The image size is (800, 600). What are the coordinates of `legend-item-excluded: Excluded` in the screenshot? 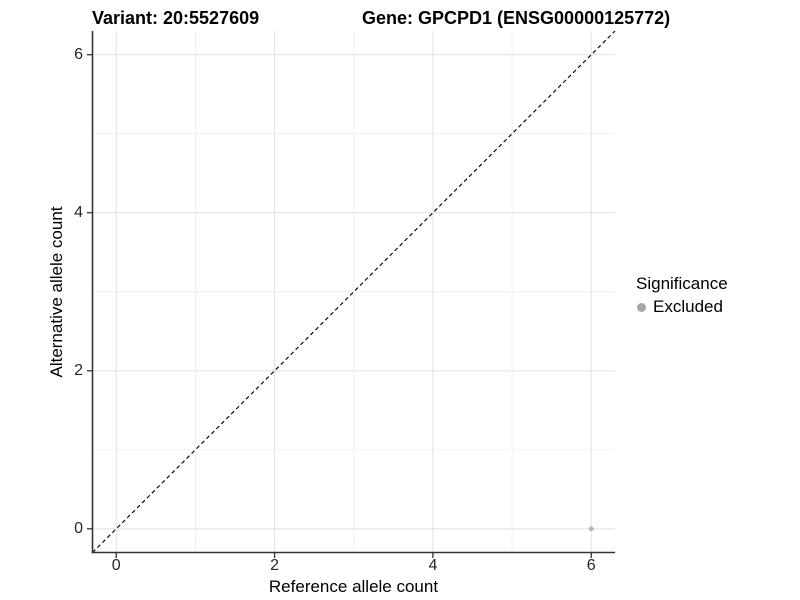 It's located at (682, 307).